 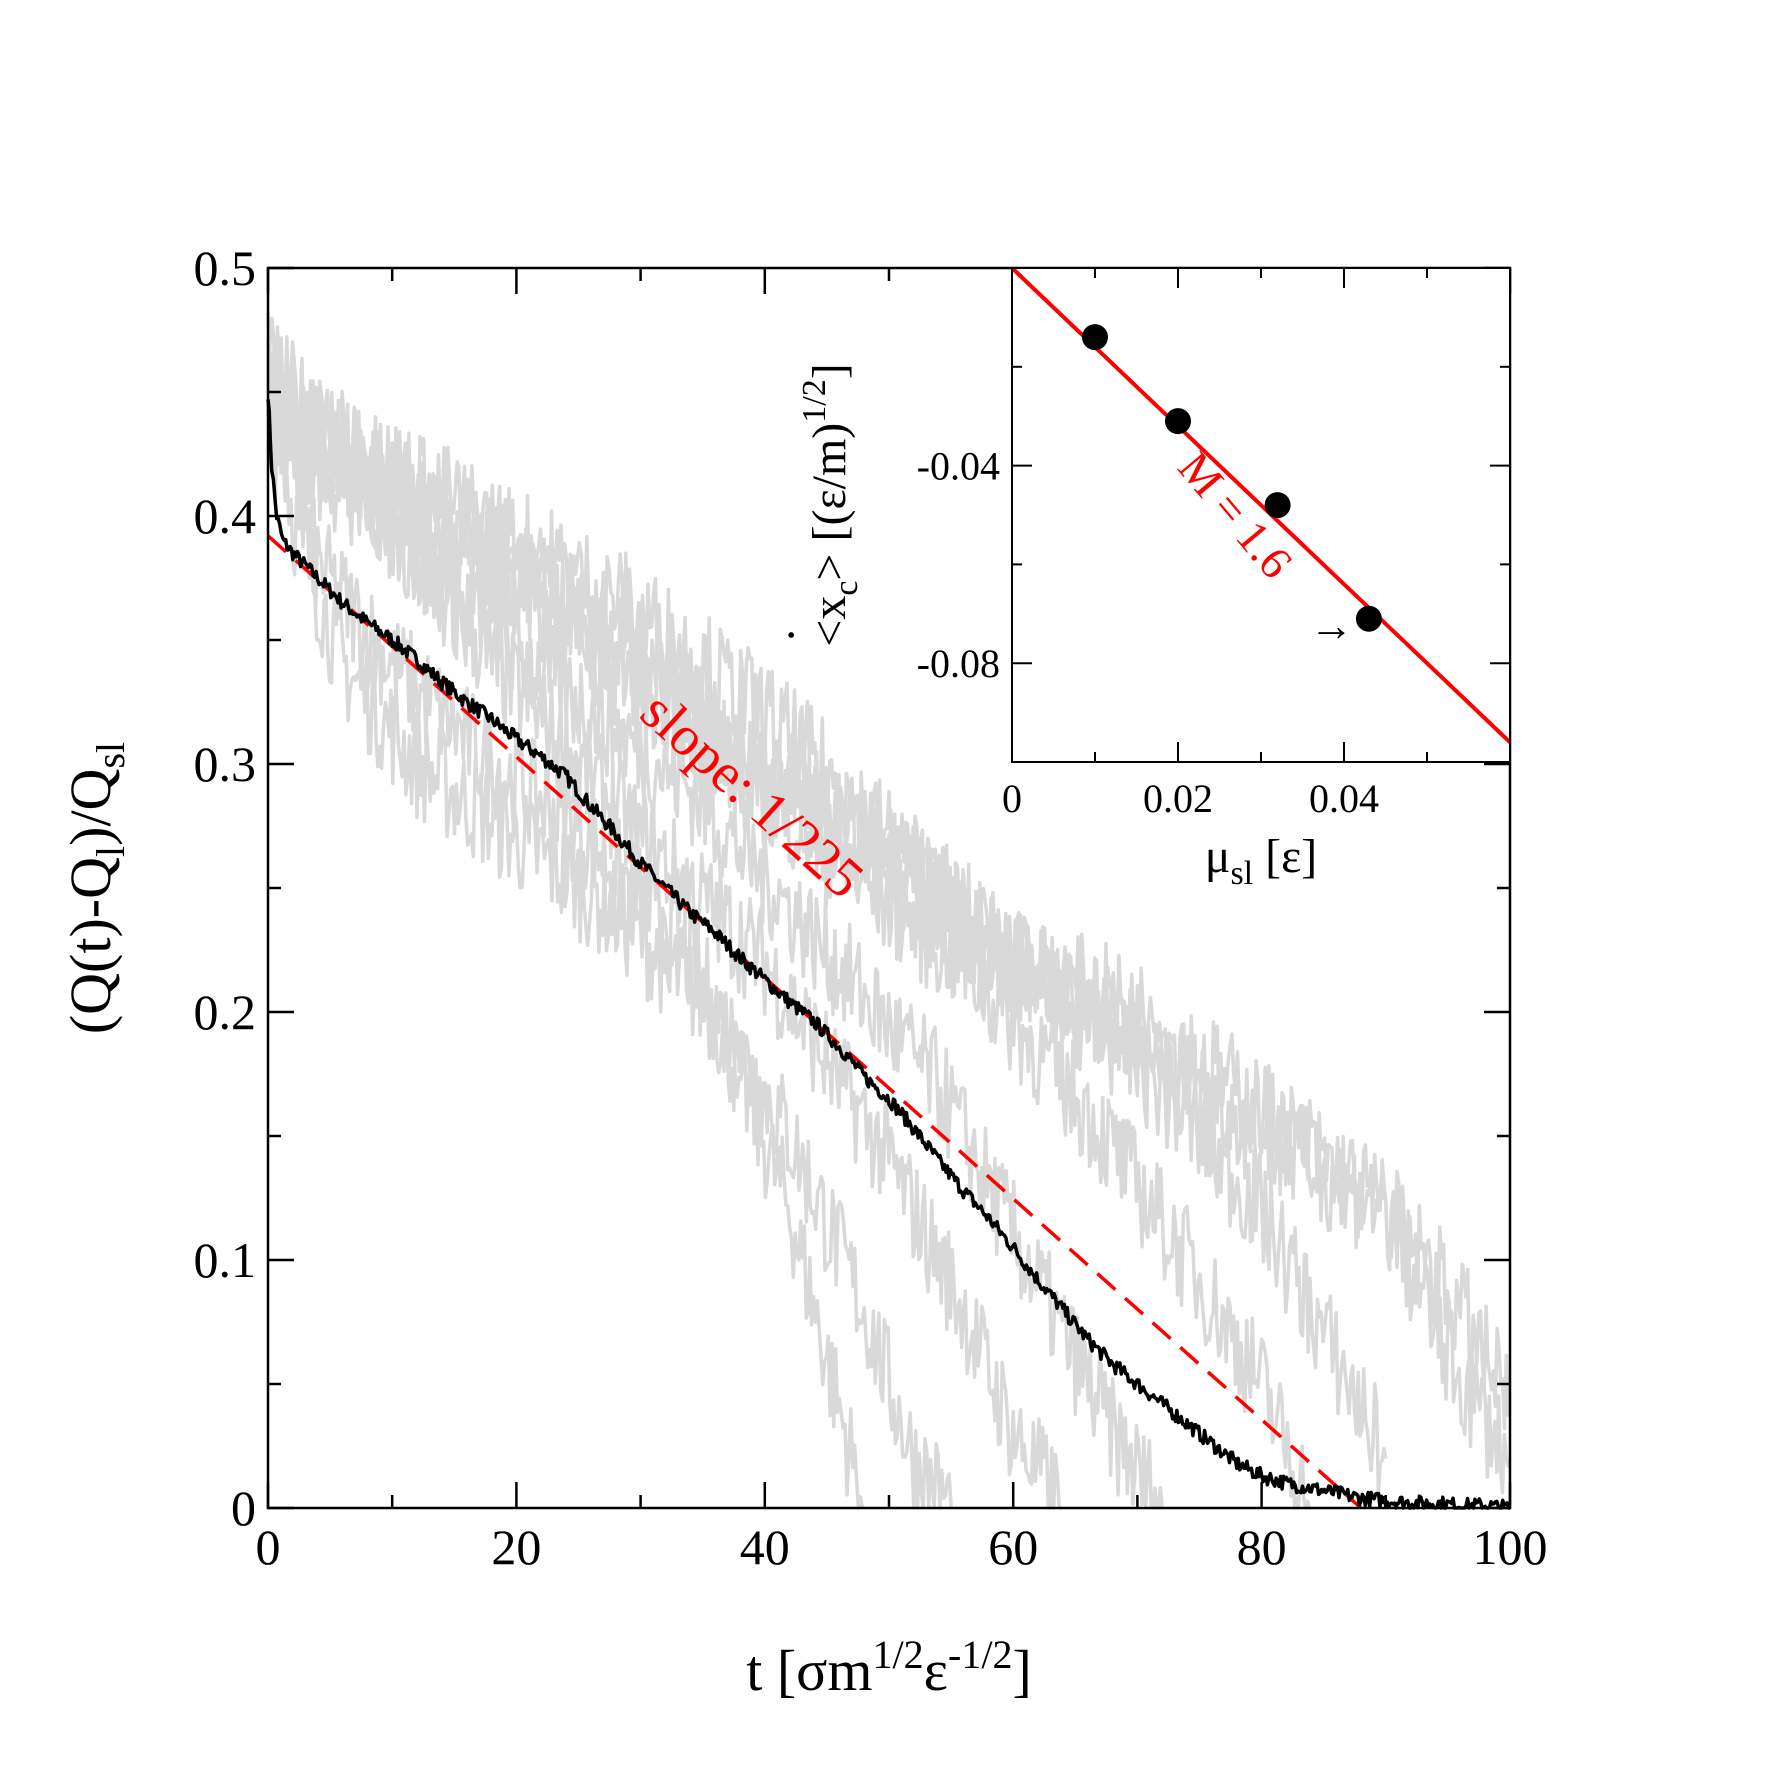 What do you see at coordinates (225, 268) in the screenshot?
I see `y-tick-label: 0.5` at bounding box center [225, 268].